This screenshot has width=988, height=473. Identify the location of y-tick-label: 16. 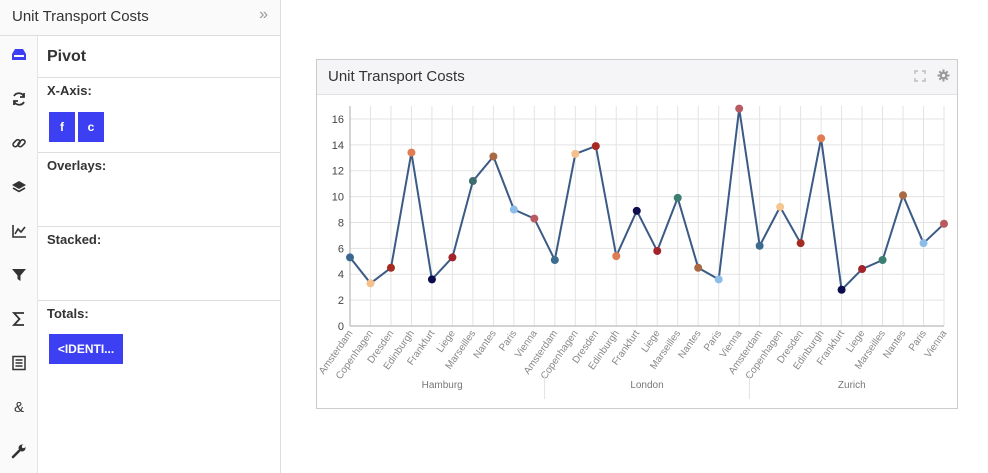
(338, 120).